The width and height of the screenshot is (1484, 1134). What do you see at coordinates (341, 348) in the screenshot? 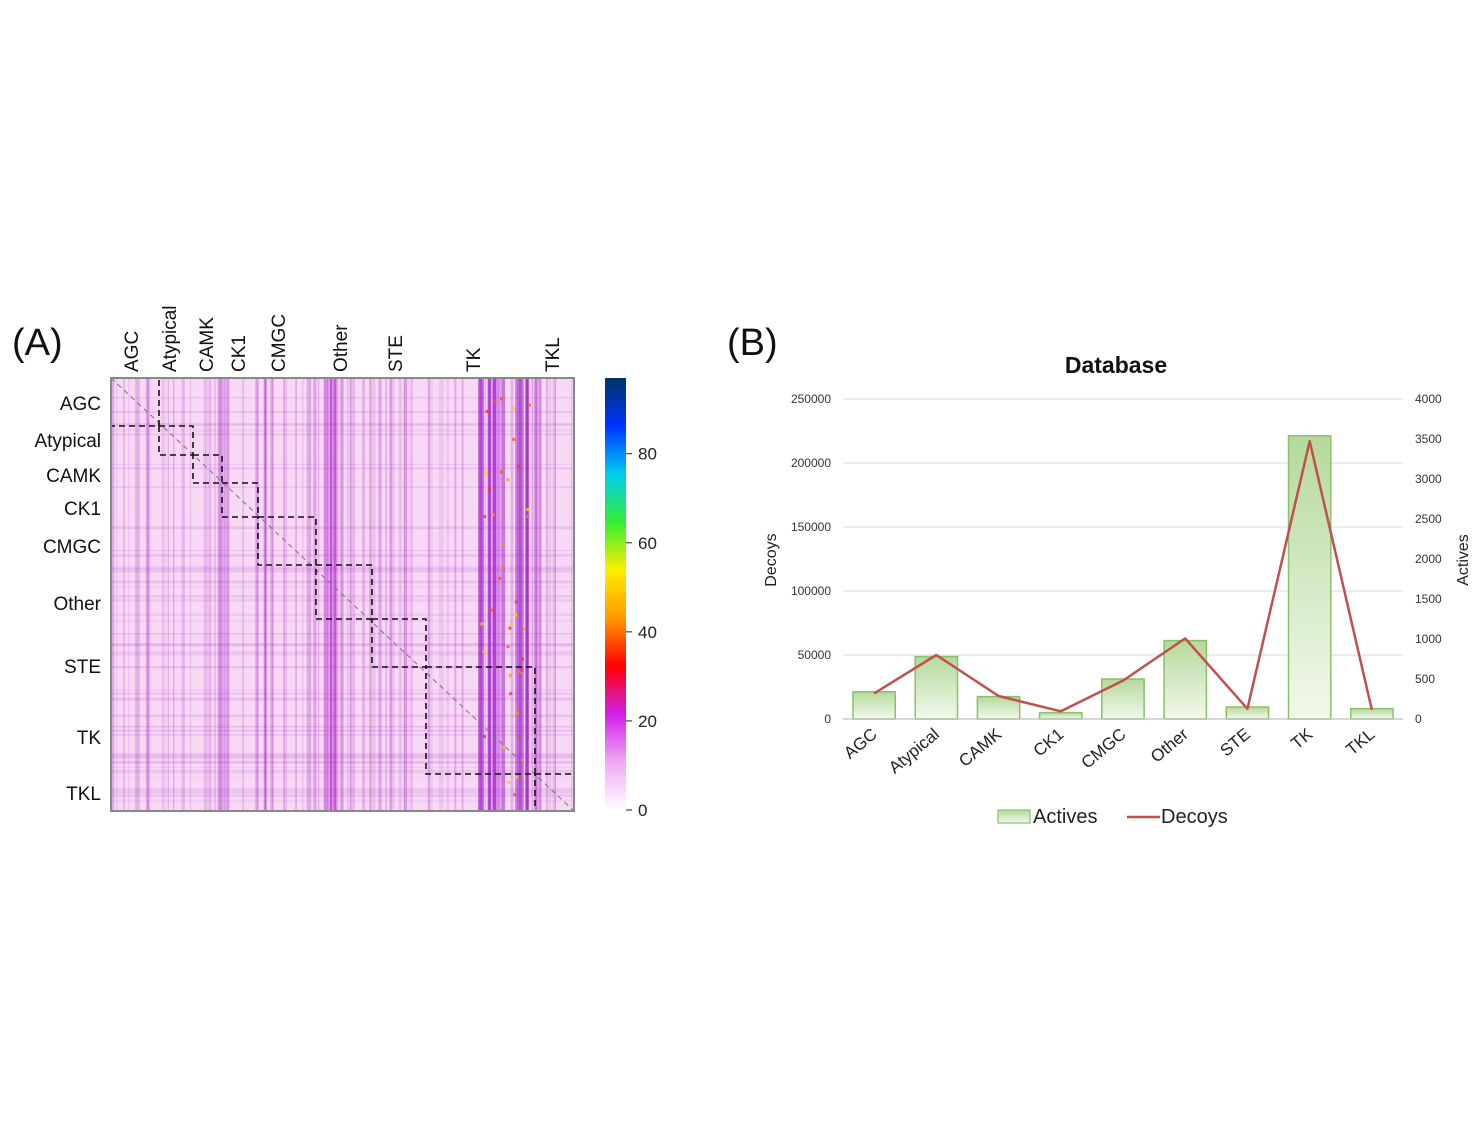
I see `col-label-other: Other` at bounding box center [341, 348].